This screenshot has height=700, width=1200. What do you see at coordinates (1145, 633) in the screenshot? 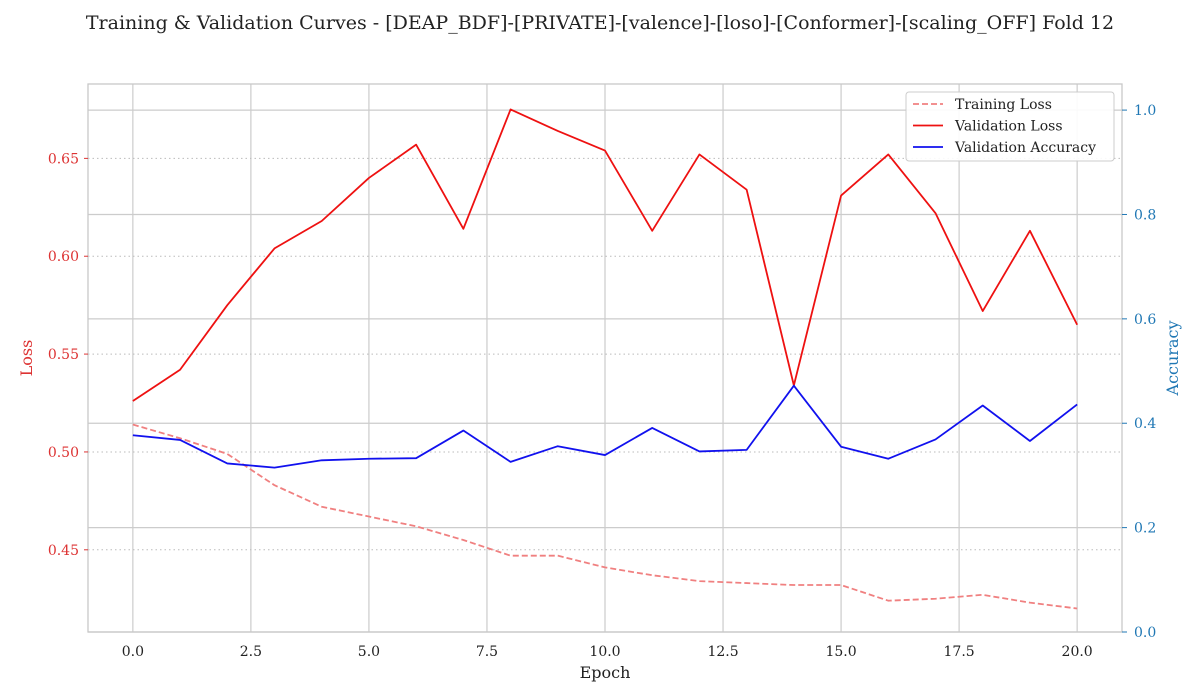
I see `right-y-tick-label: 0.0` at bounding box center [1145, 633].